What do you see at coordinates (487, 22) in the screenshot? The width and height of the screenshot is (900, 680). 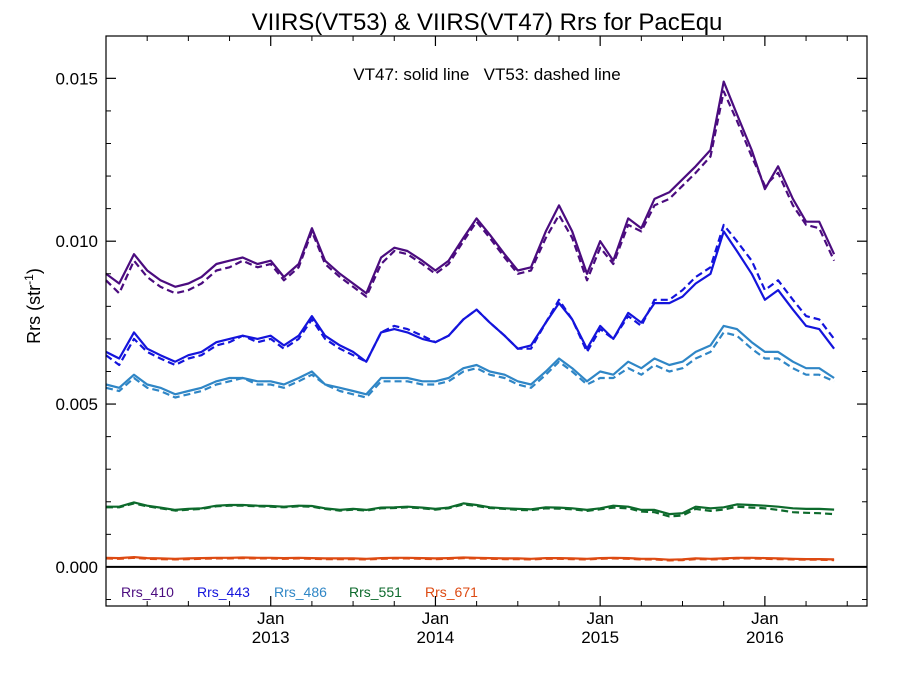 I see `chart-title: VIIRS(VT53) & VIIRS(VT47) Rrs for PacEqu` at bounding box center [487, 22].